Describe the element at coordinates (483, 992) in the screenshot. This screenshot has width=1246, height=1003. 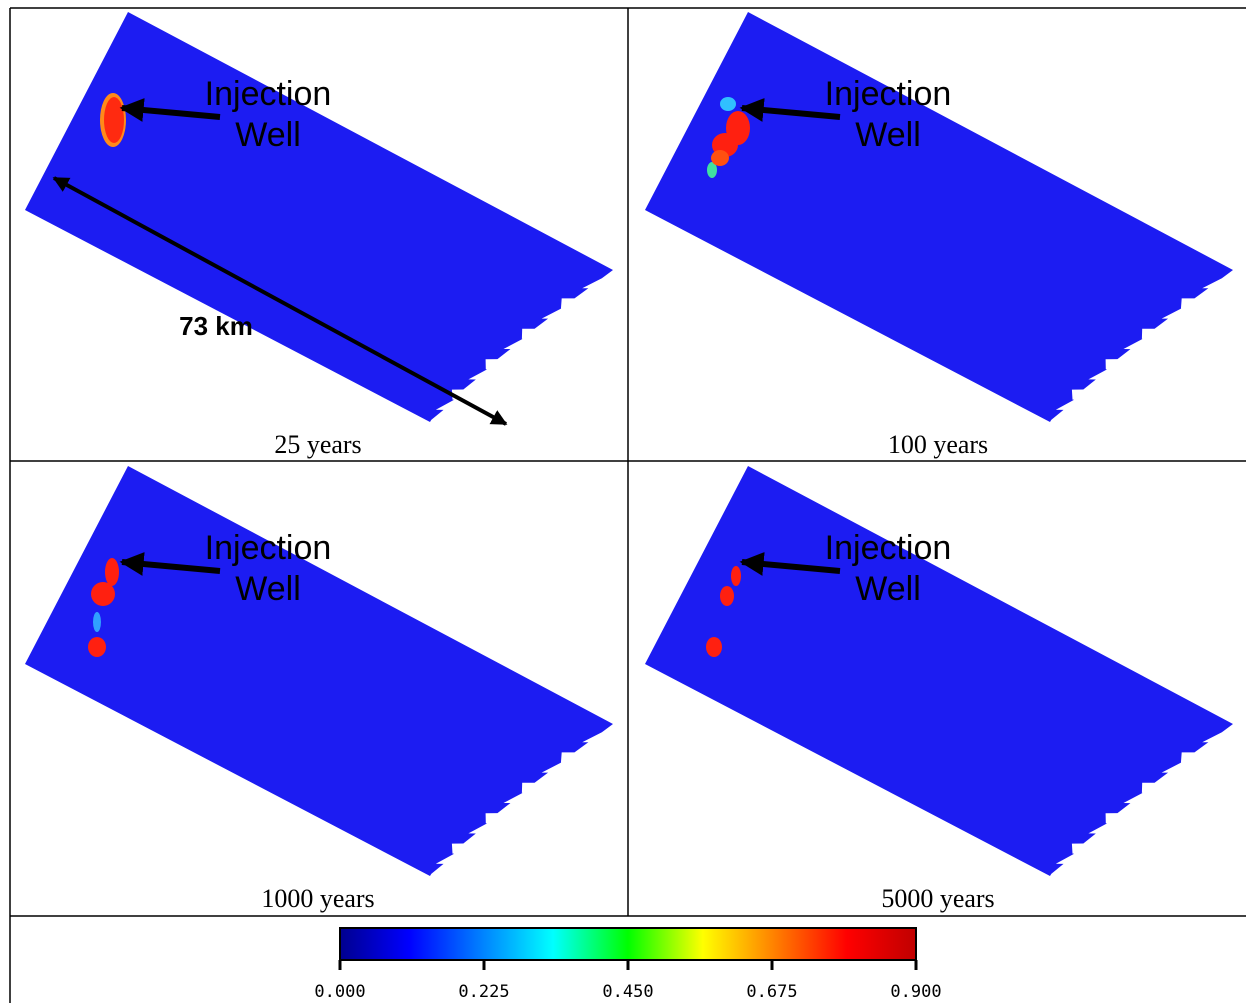
I see `colorbar-tick-label: 0.225` at that location.